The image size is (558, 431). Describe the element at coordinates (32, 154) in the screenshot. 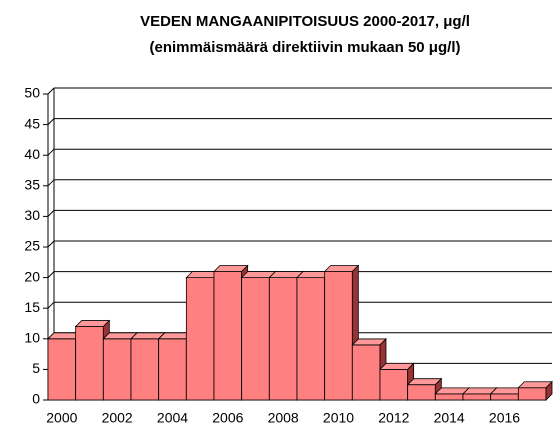

I see `y-tick-label: 40` at that location.